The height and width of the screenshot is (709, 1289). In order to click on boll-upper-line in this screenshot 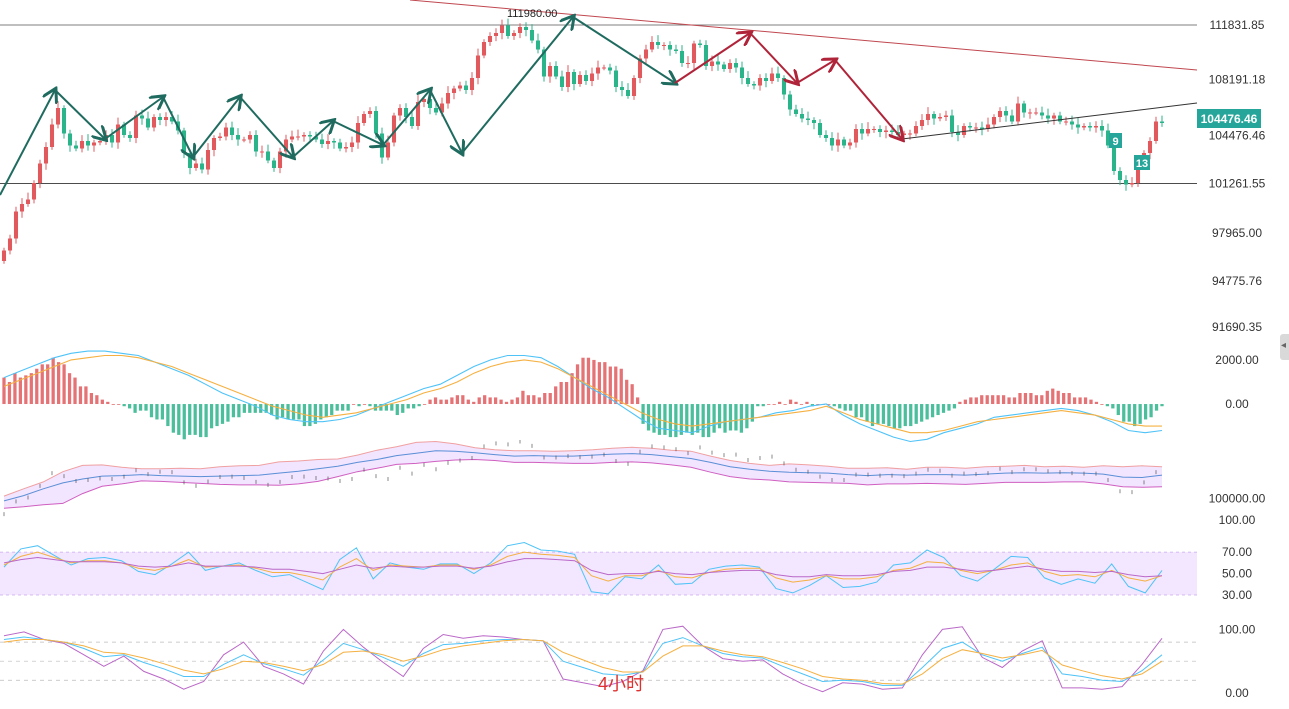, I will do `click(583, 468)`.